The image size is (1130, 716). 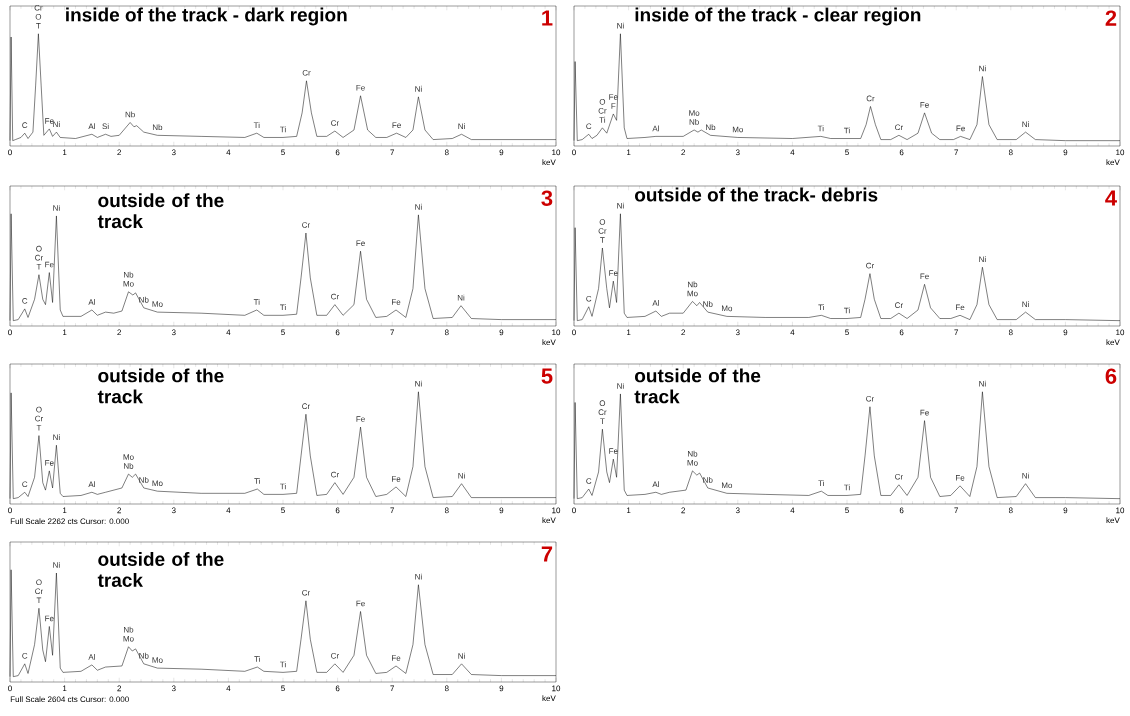 I want to click on text: 1, so click(x=547, y=18).